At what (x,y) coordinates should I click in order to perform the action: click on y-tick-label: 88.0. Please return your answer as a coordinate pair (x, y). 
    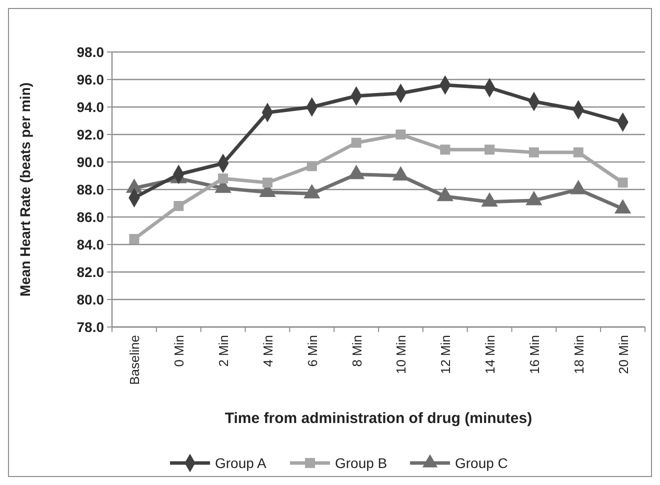
    Looking at the image, I should click on (90, 189).